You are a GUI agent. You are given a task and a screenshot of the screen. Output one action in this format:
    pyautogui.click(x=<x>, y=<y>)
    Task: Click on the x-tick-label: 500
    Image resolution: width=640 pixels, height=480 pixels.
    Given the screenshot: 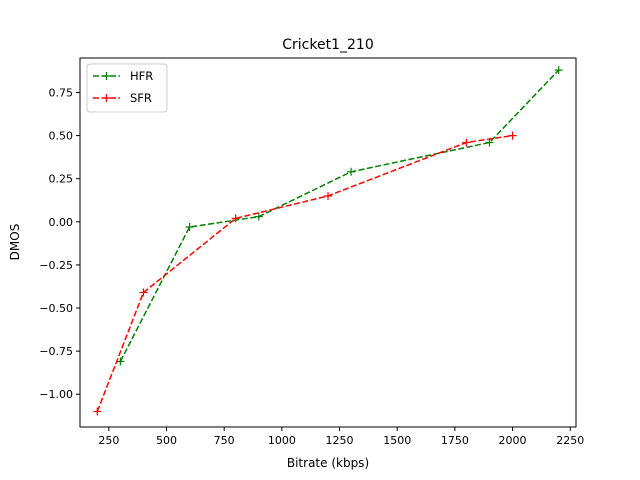 What is the action you would take?
    pyautogui.click(x=166, y=440)
    